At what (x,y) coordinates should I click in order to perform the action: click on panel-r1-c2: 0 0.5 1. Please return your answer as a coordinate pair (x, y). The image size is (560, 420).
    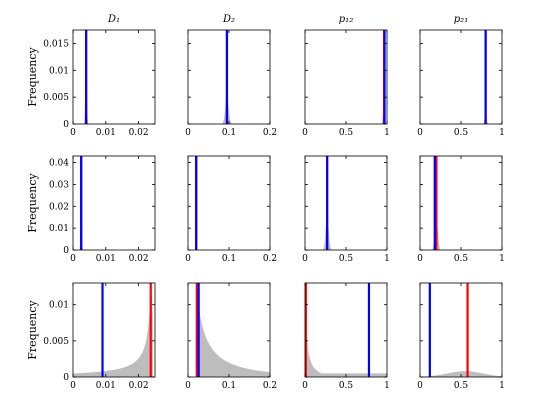
    Looking at the image, I should click on (346, 209).